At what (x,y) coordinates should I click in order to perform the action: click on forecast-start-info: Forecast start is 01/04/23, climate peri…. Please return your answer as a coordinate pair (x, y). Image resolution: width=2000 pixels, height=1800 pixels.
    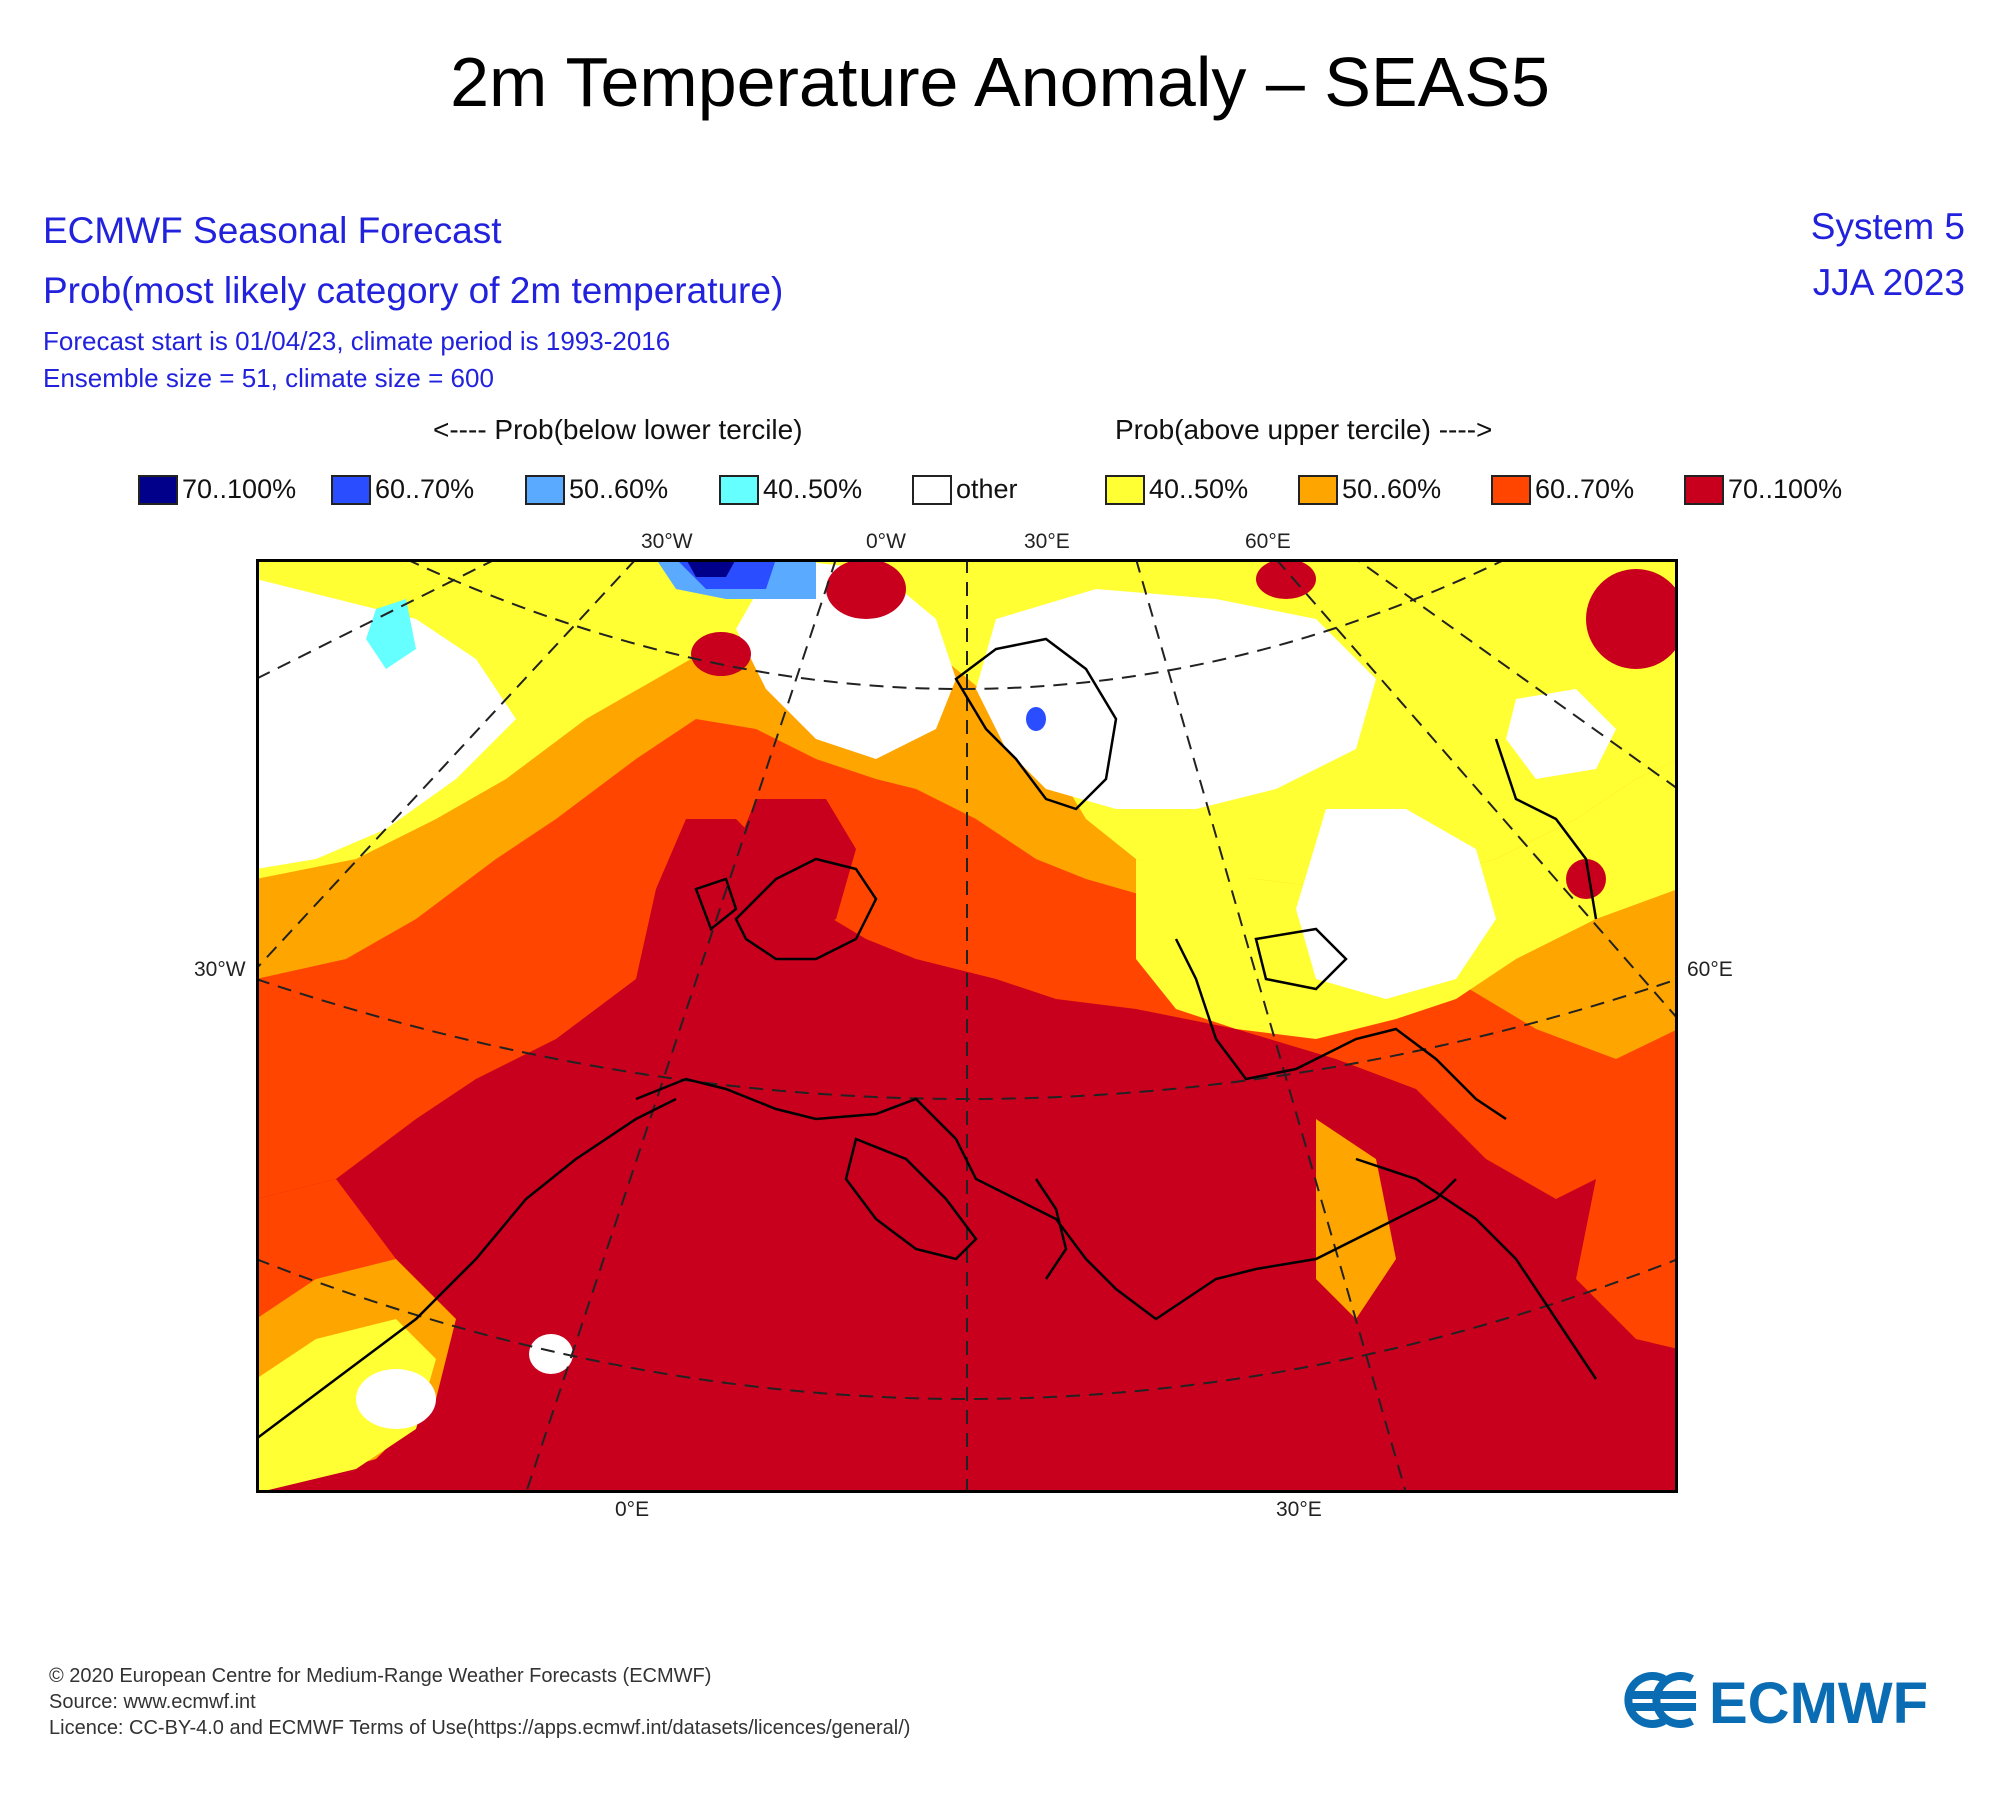
    Looking at the image, I should click on (357, 341).